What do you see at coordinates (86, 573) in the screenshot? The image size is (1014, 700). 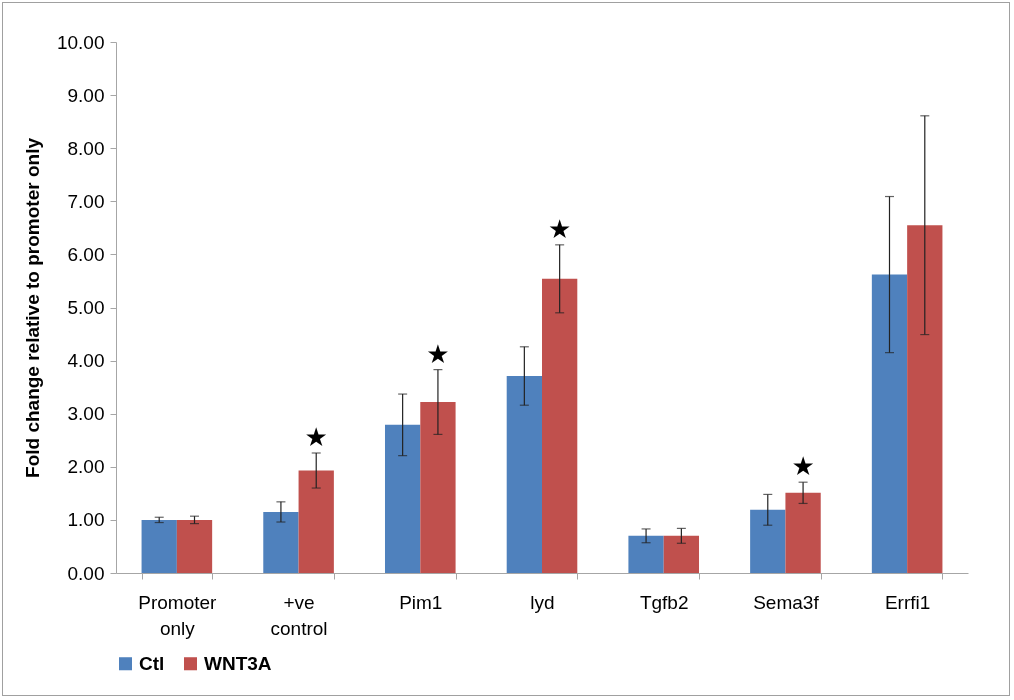 I see `y-tick-label: 0.00` at bounding box center [86, 573].